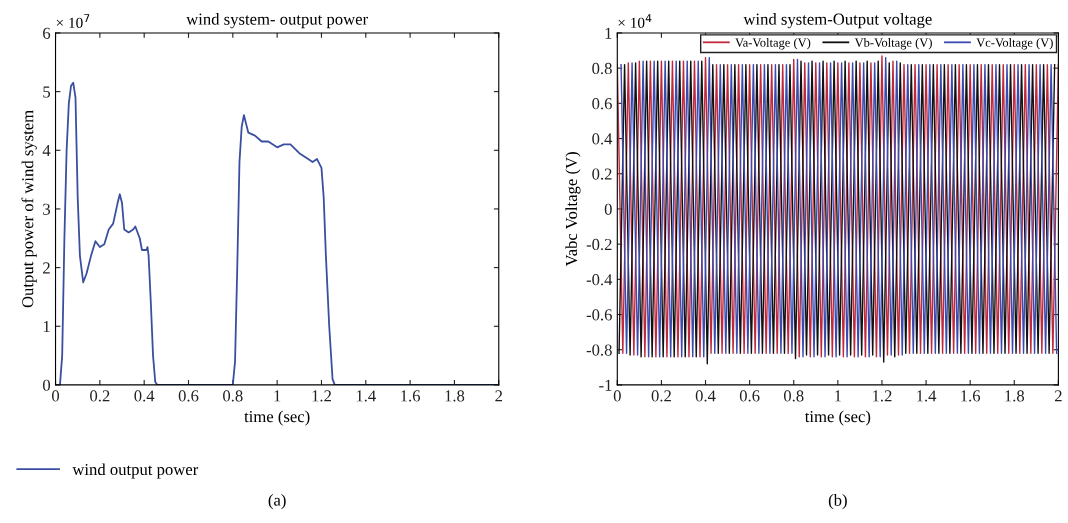 The image size is (1068, 523). I want to click on text: (b), so click(837, 502).